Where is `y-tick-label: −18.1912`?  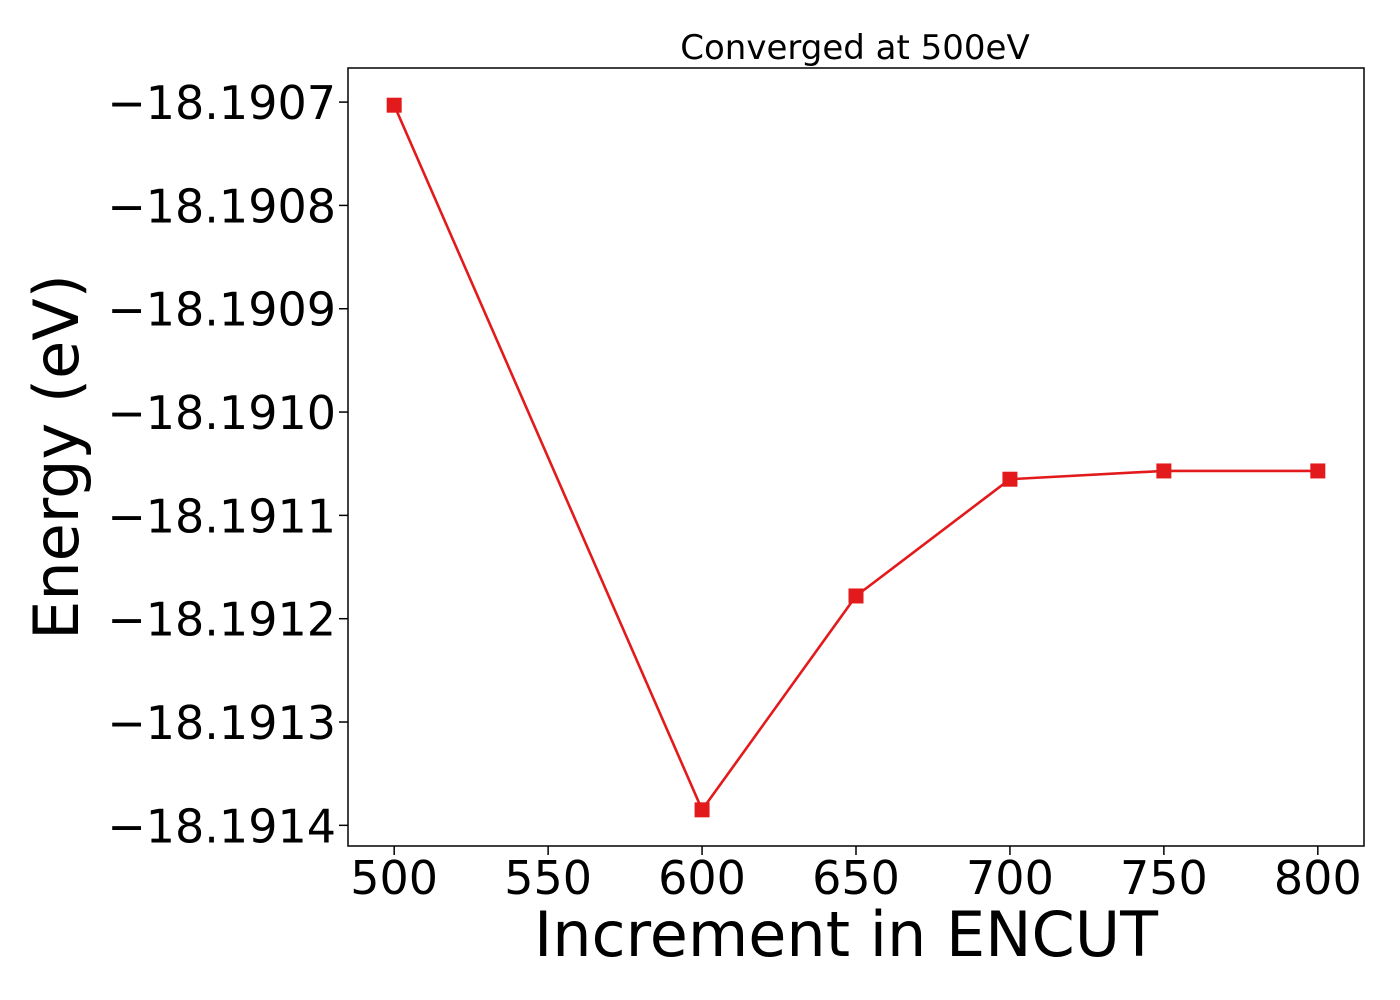
y-tick-label: −18.1912 is located at coordinates (221, 620).